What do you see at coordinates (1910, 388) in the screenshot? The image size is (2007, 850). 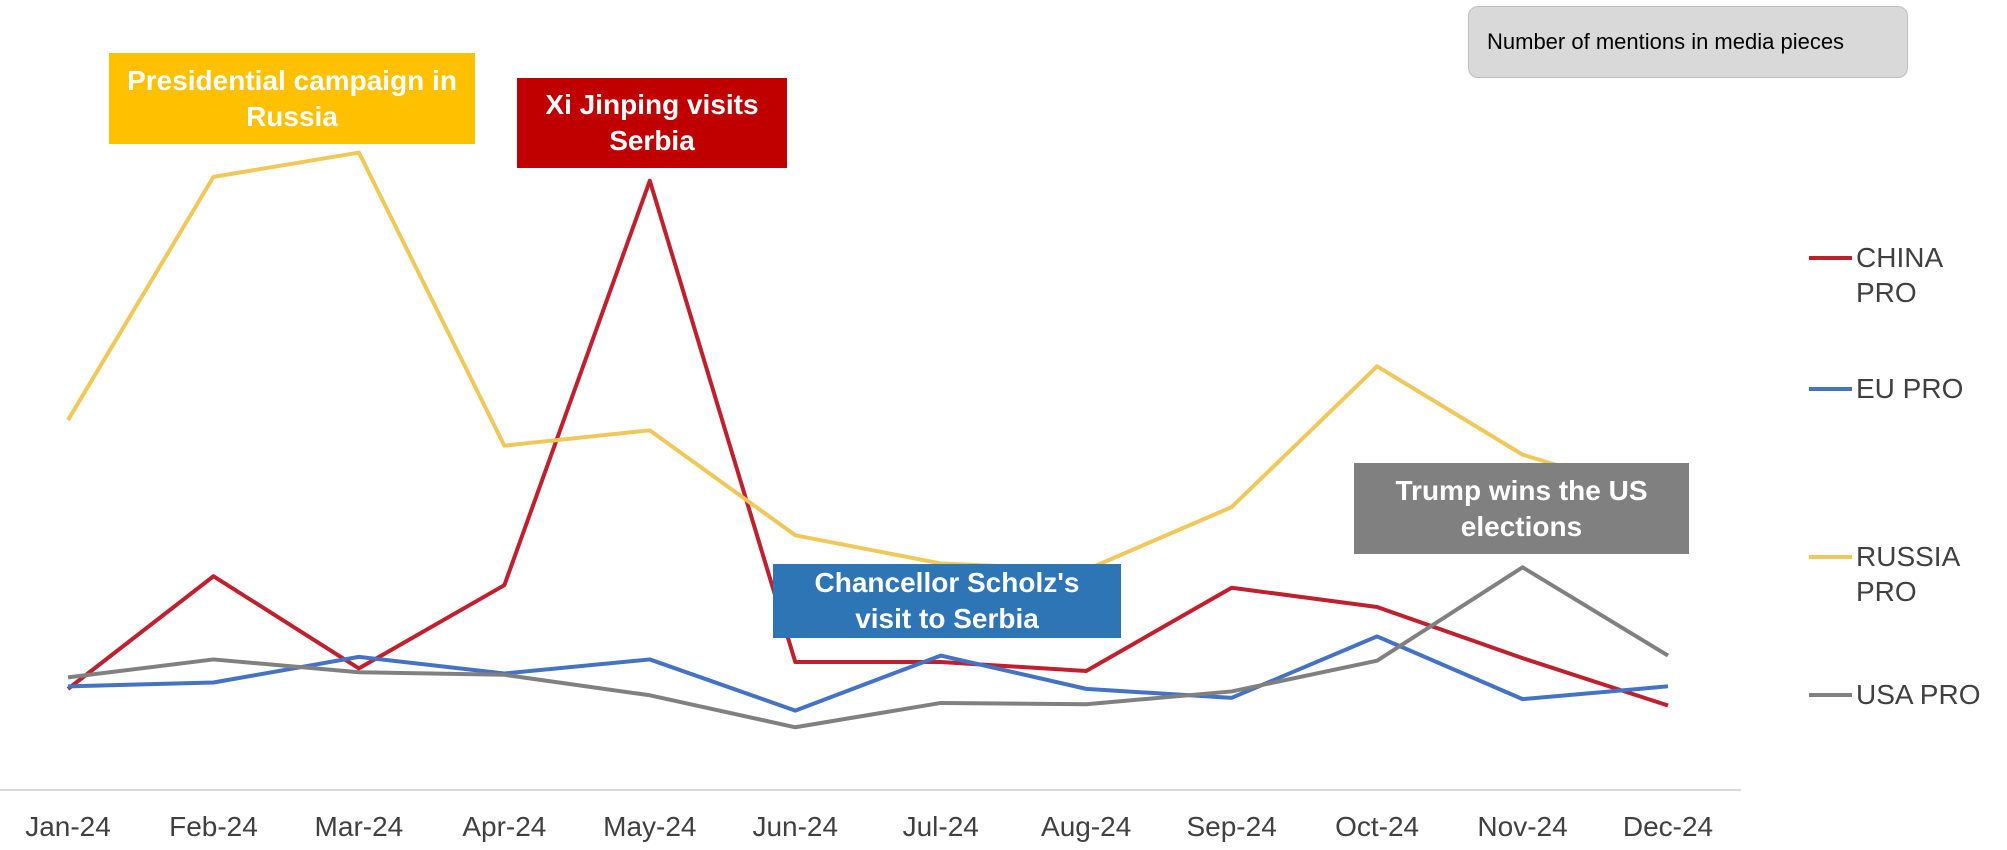 I see `legend-label: EU PRO` at bounding box center [1910, 388].